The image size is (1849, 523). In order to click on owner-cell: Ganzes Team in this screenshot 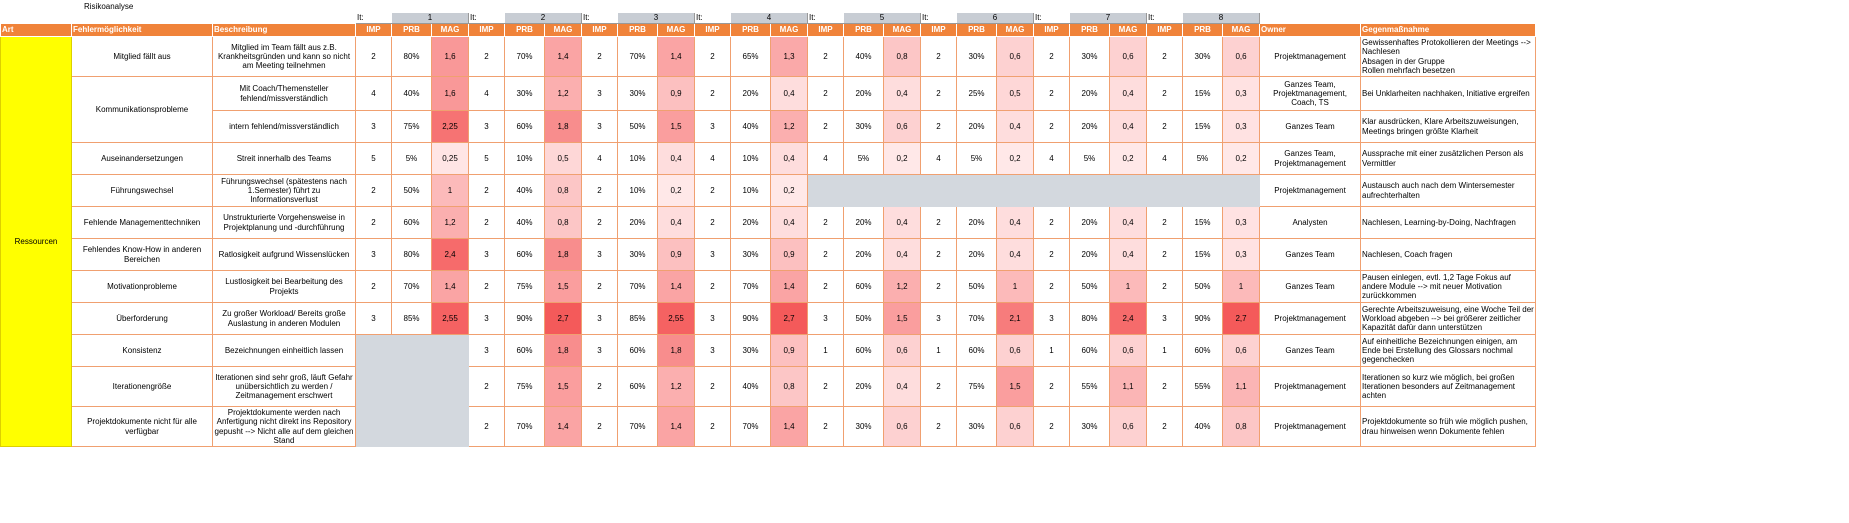, I will do `click(1310, 254)`.